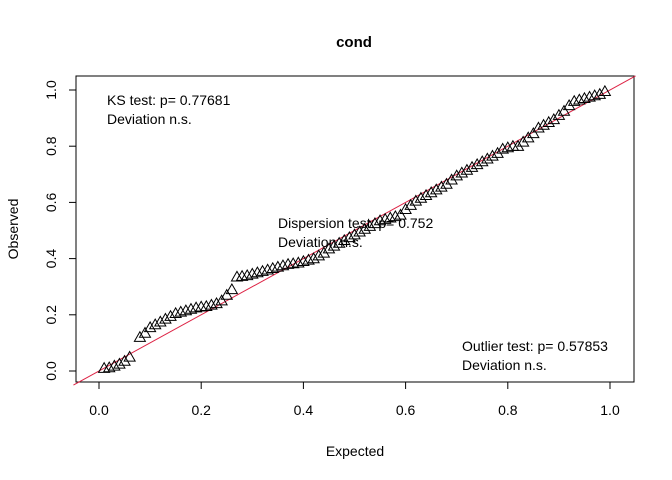 The width and height of the screenshot is (672, 480). What do you see at coordinates (610, 410) in the screenshot?
I see `x-tick-label: 1.0` at bounding box center [610, 410].